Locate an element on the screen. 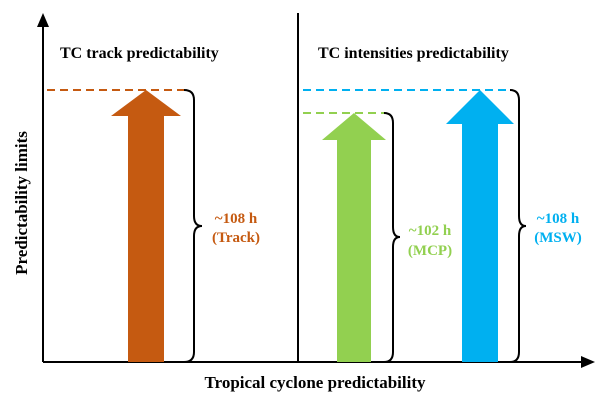  brace-track is located at coordinates (193, 226).